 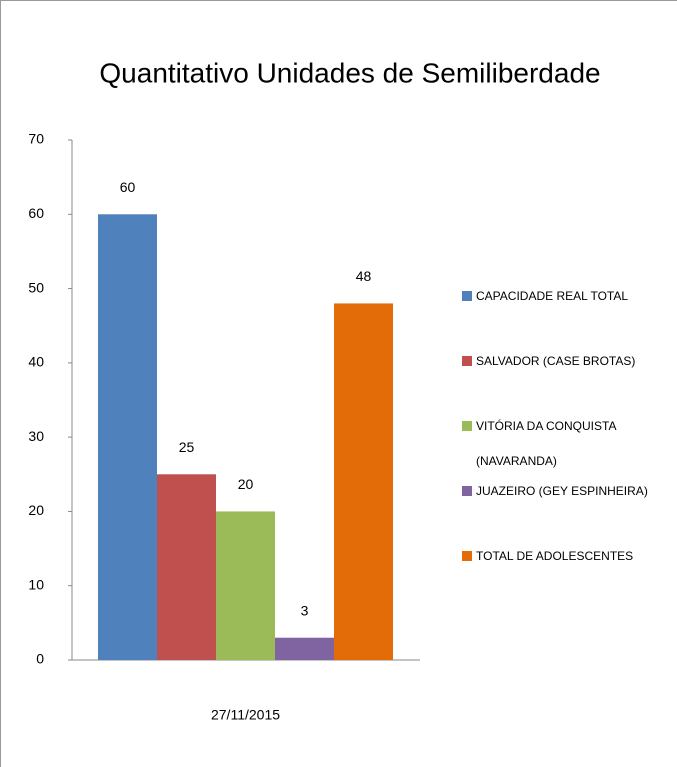 I want to click on legend-label: JUAZEIRO (GEY ESPINHEIRA), so click(x=562, y=491).